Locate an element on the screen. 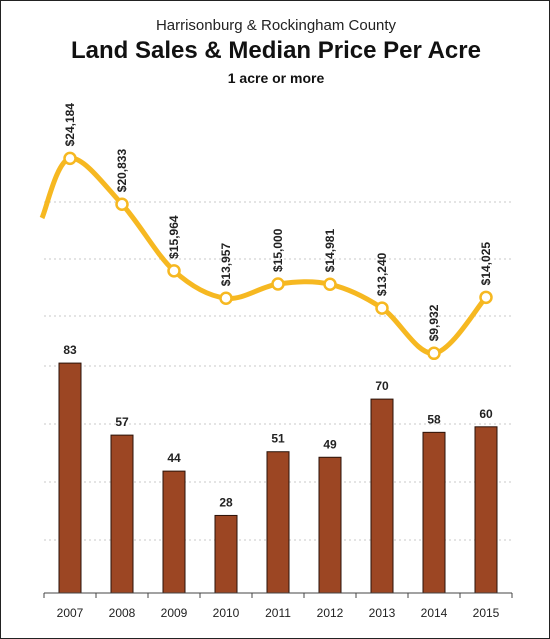 Image resolution: width=550 pixels, height=639 pixels. price-label-2012: $14,981 is located at coordinates (330, 251).